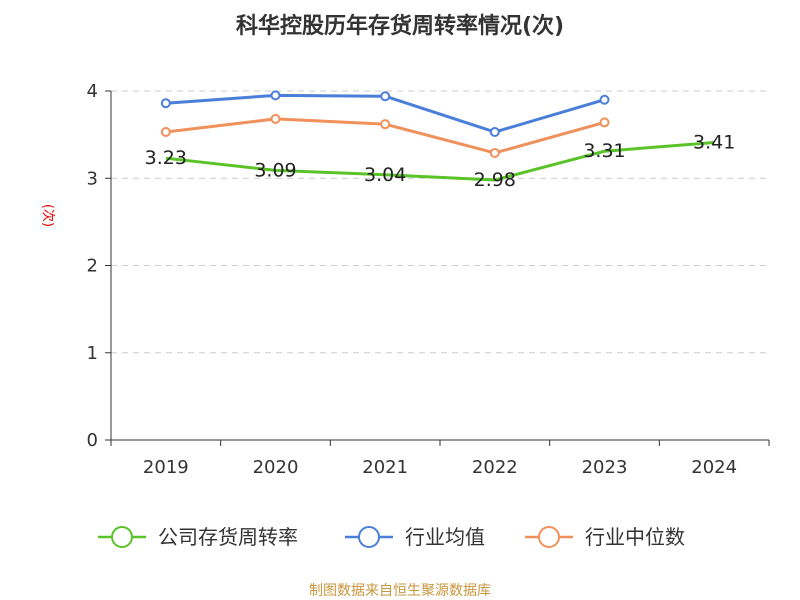  Describe the element at coordinates (92, 91) in the screenshot. I see `y-tick-label: 4` at that location.